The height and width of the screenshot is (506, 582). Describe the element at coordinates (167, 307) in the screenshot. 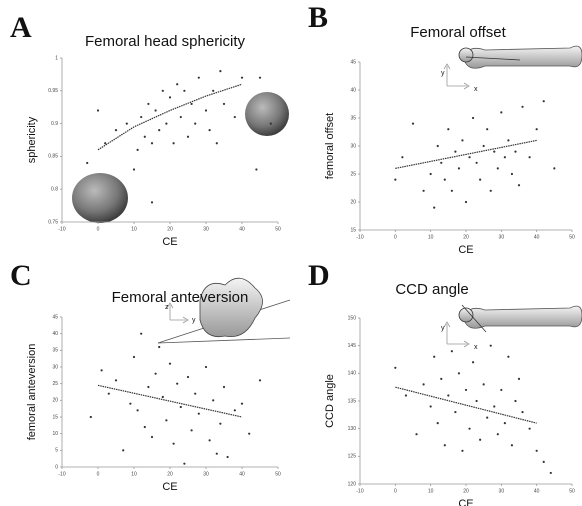

I see `inset-axis-label: z` at that location.